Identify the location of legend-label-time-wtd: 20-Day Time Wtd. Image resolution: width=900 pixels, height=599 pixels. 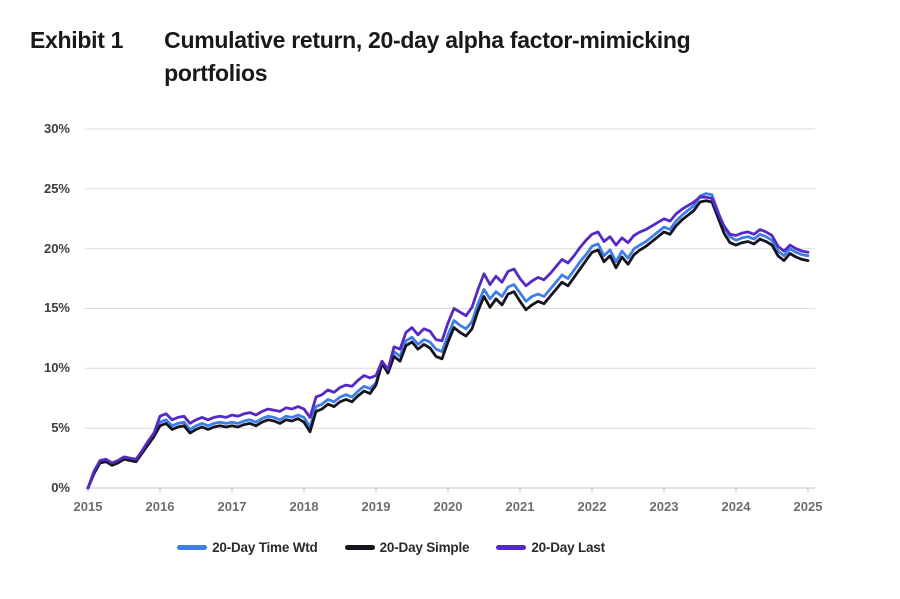
(265, 547).